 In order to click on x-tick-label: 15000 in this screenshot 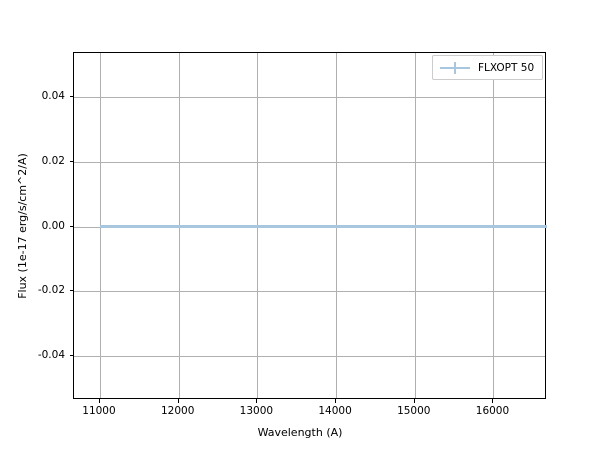, I will do `click(414, 411)`.